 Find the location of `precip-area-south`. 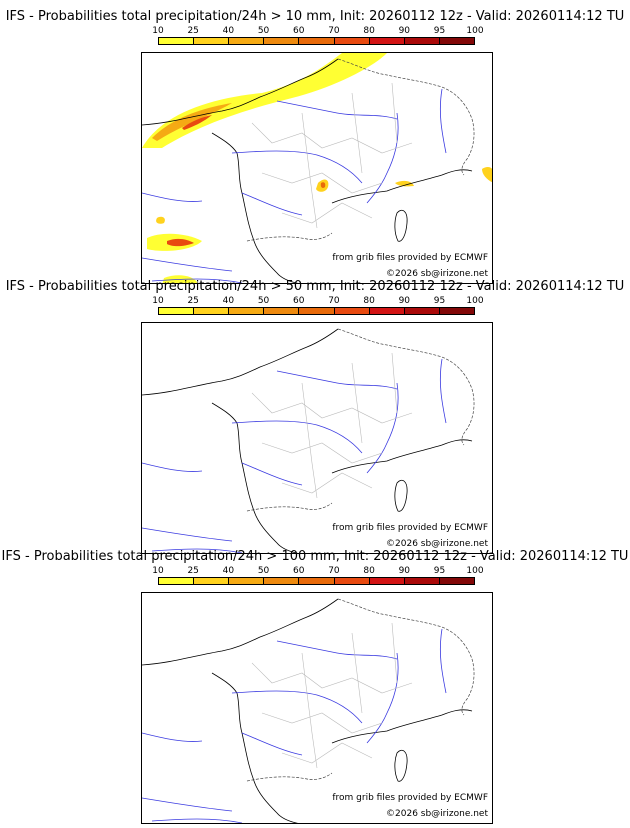

precip-area-south is located at coordinates (160, 220).